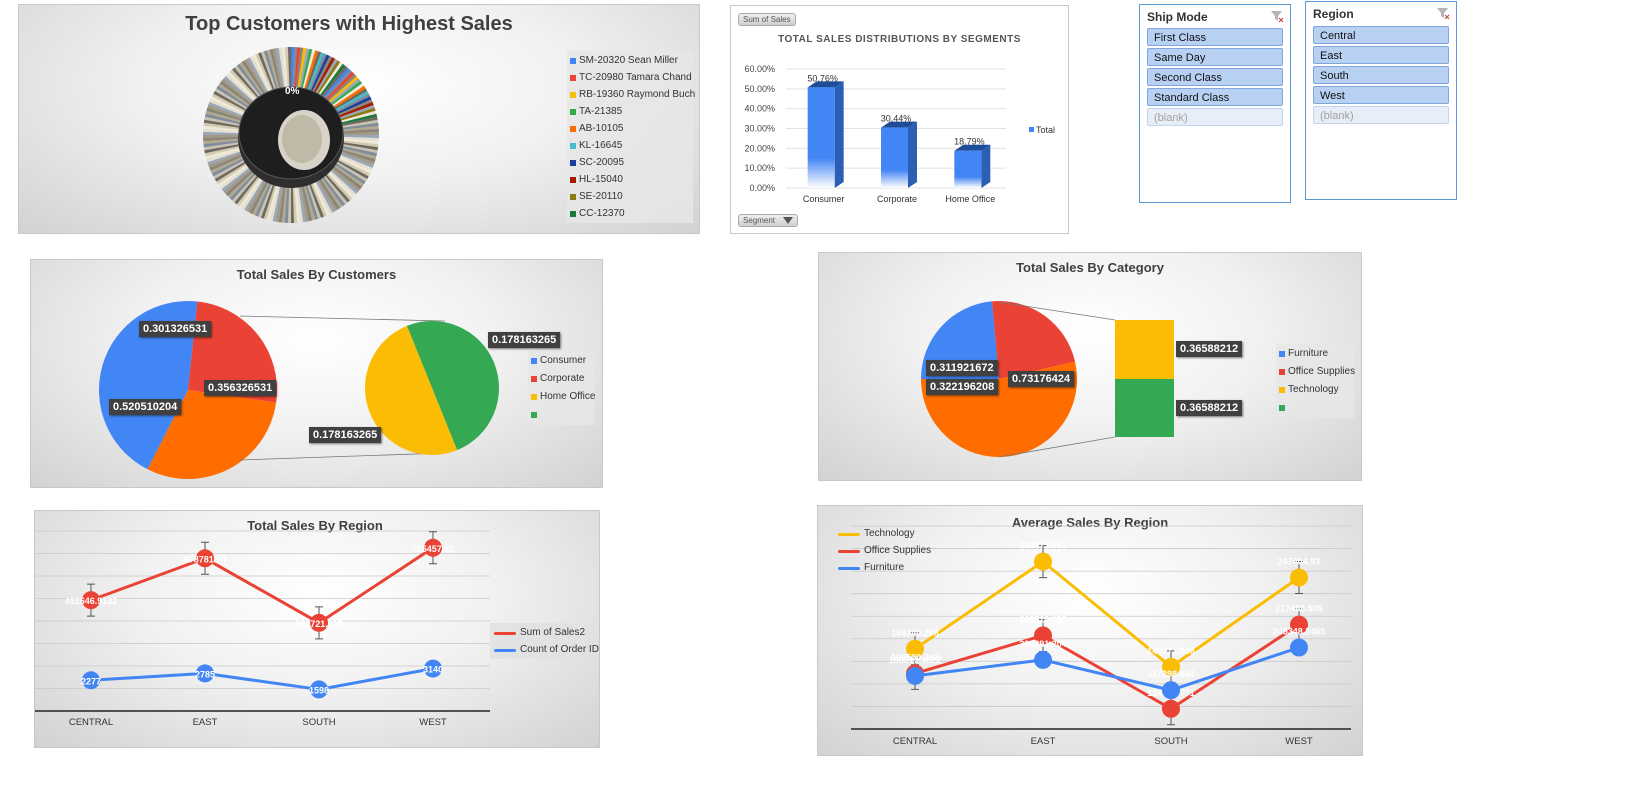 Image resolution: width=1629 pixels, height=798 pixels. I want to click on legend-label: AB-10105, so click(601, 128).